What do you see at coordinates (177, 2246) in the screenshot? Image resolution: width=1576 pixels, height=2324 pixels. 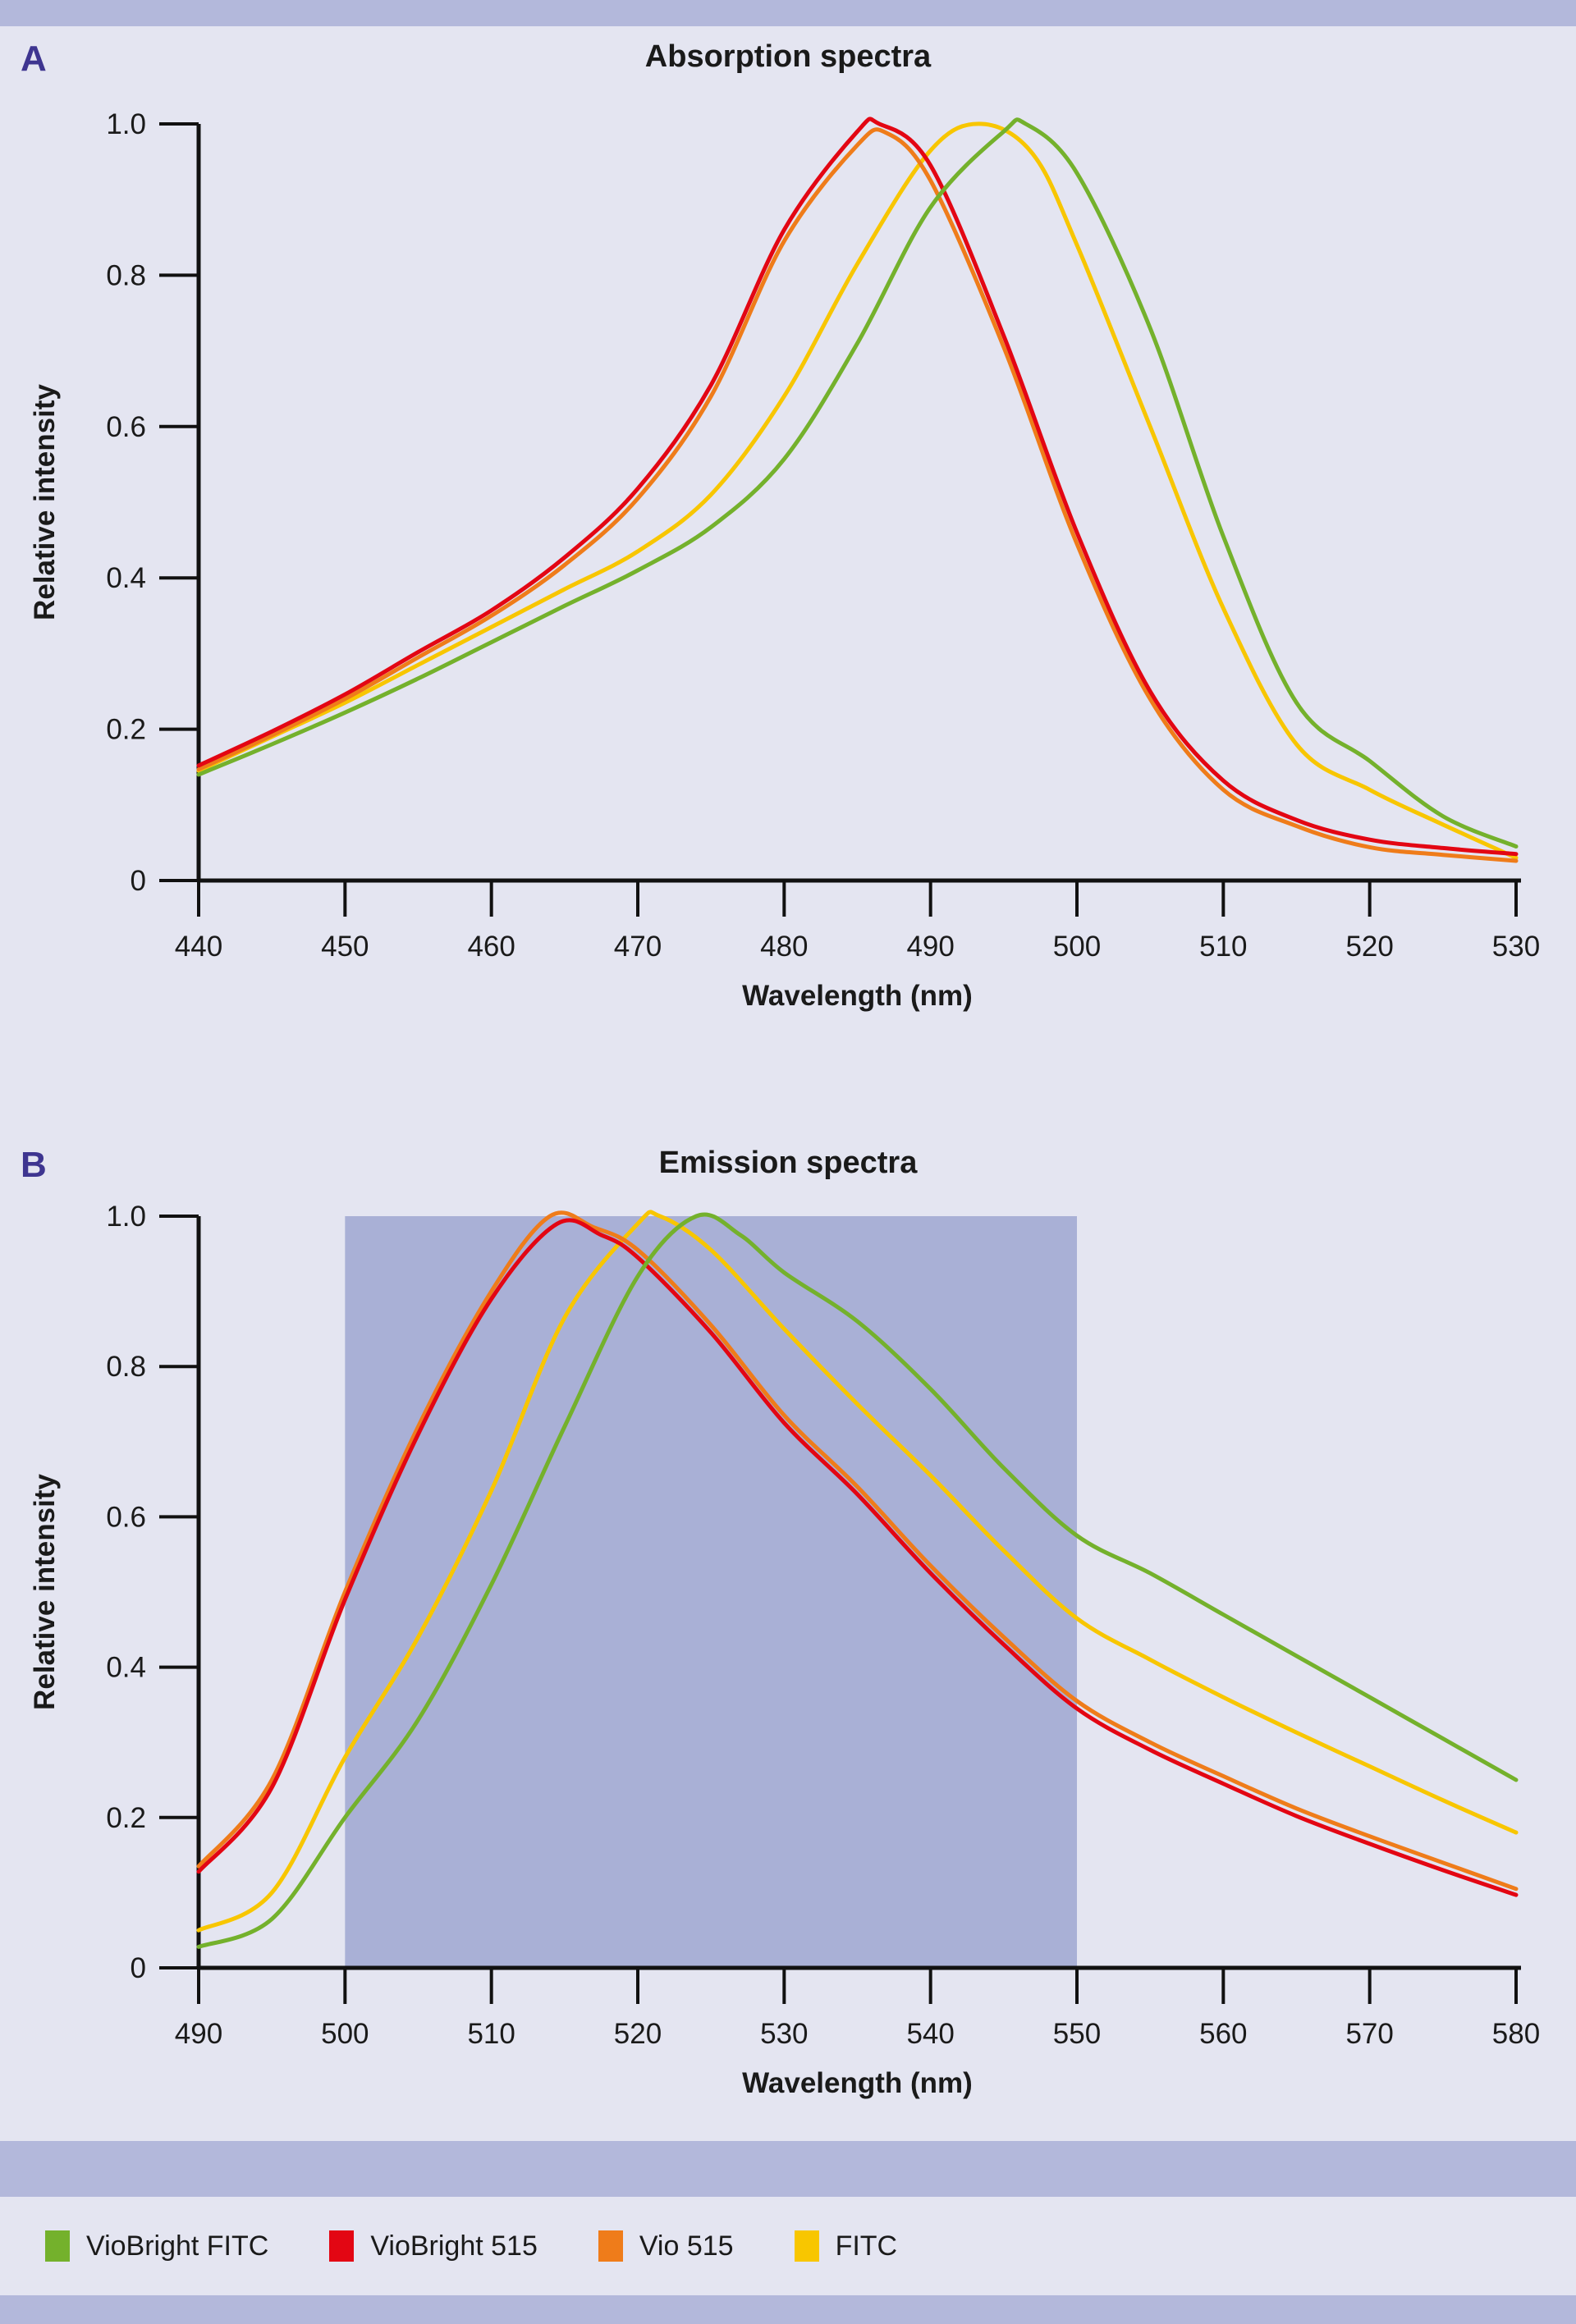 I see `legend-label: VioBright FITC` at bounding box center [177, 2246].